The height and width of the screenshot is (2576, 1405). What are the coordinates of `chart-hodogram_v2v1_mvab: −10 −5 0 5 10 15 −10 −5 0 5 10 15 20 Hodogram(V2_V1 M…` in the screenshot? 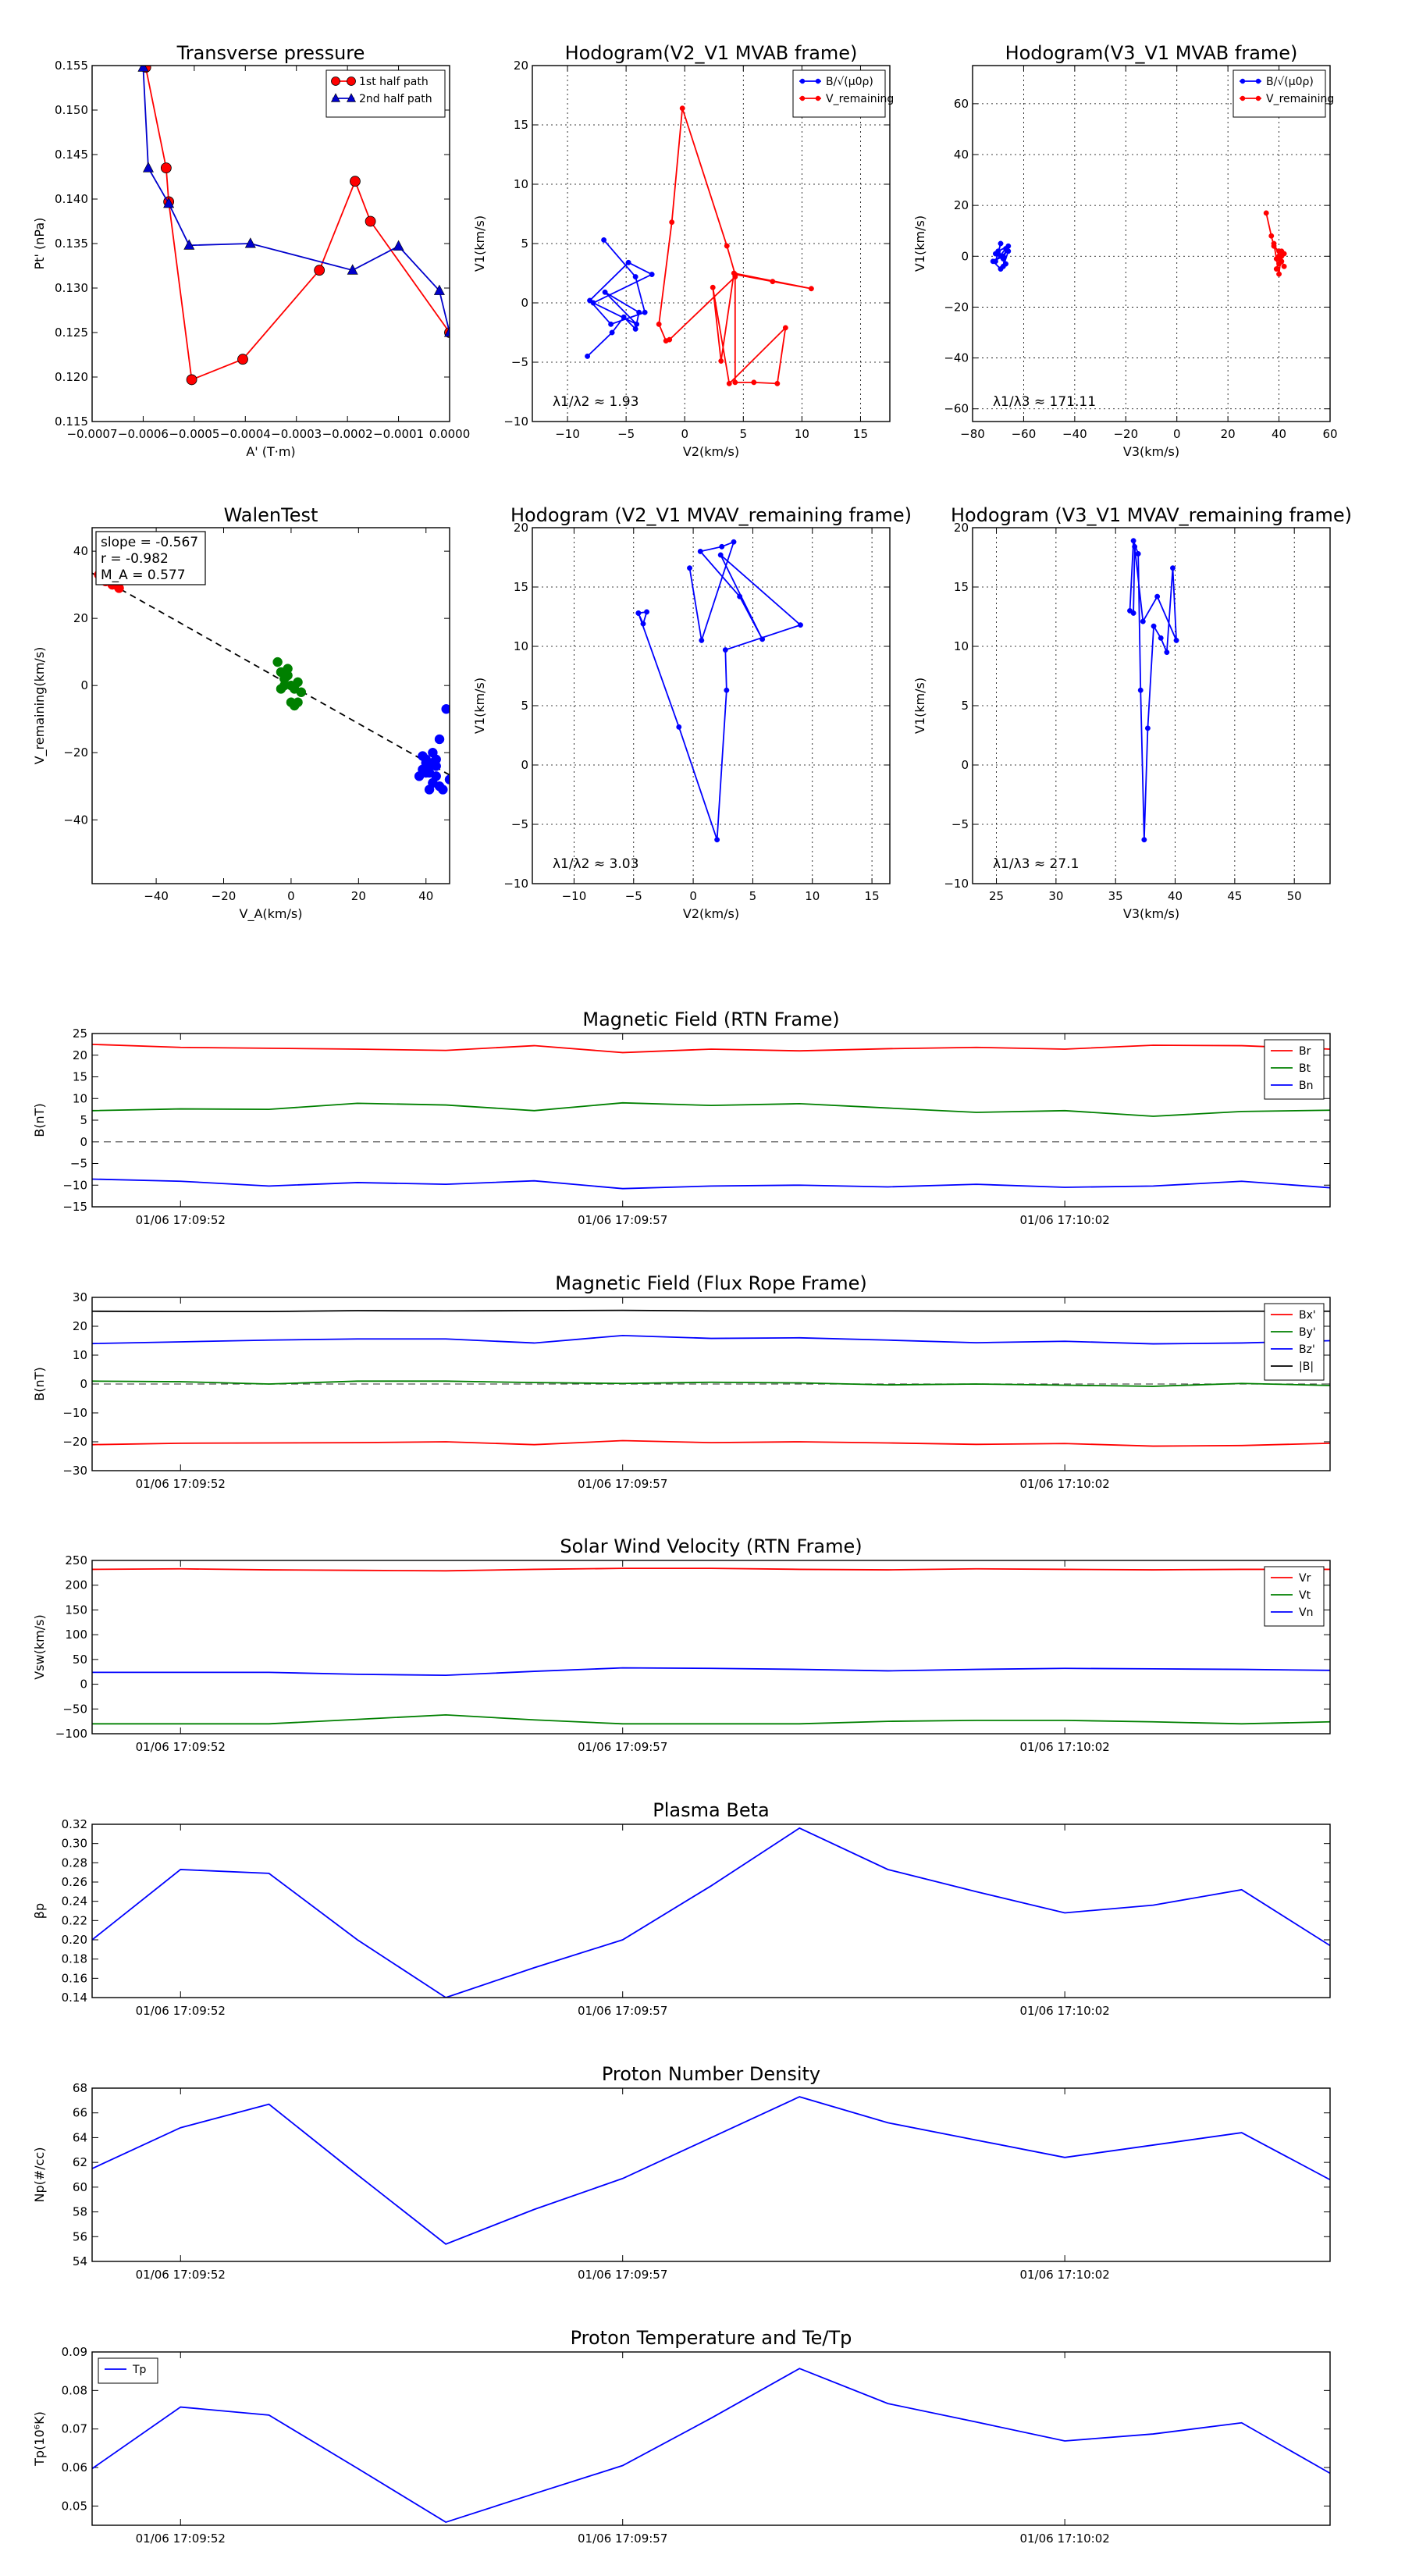 It's located at (683, 250).